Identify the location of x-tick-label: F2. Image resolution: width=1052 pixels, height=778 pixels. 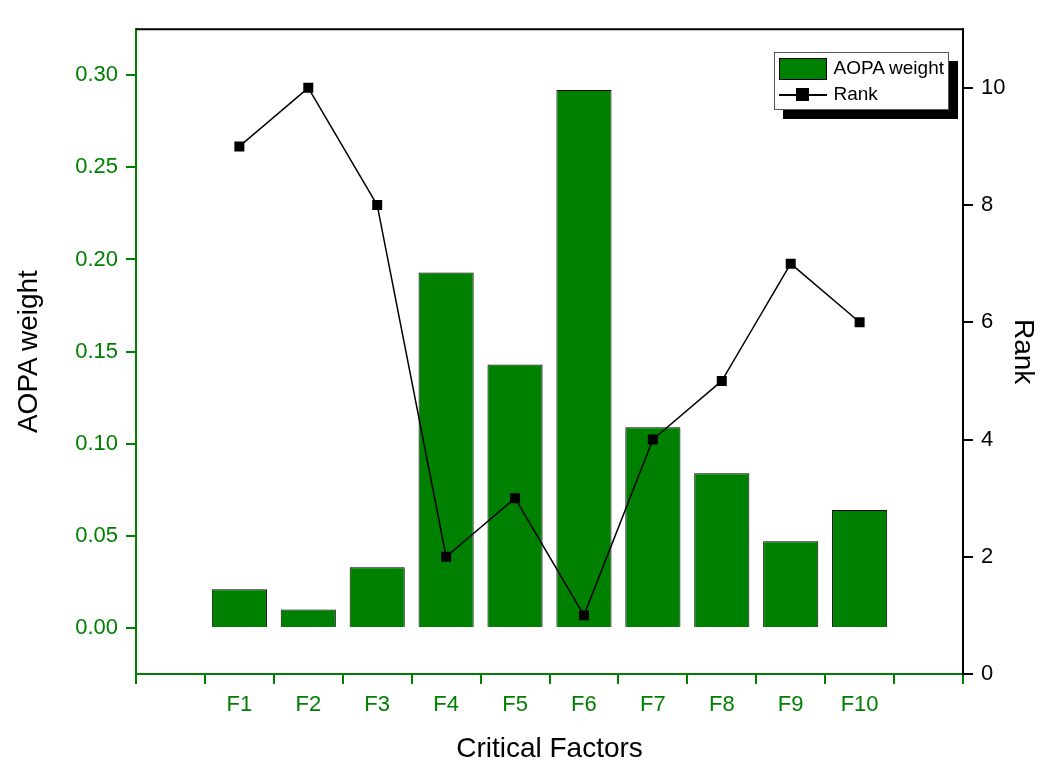
(308, 704).